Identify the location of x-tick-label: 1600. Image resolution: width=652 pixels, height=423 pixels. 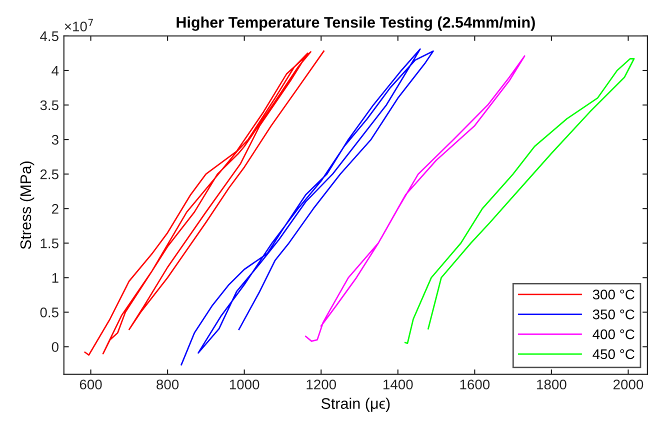
(475, 385).